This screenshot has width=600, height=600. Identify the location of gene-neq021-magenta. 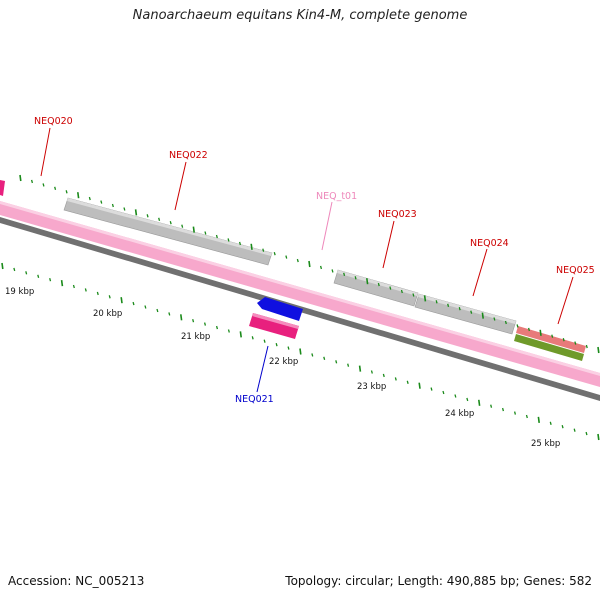
(274, 326).